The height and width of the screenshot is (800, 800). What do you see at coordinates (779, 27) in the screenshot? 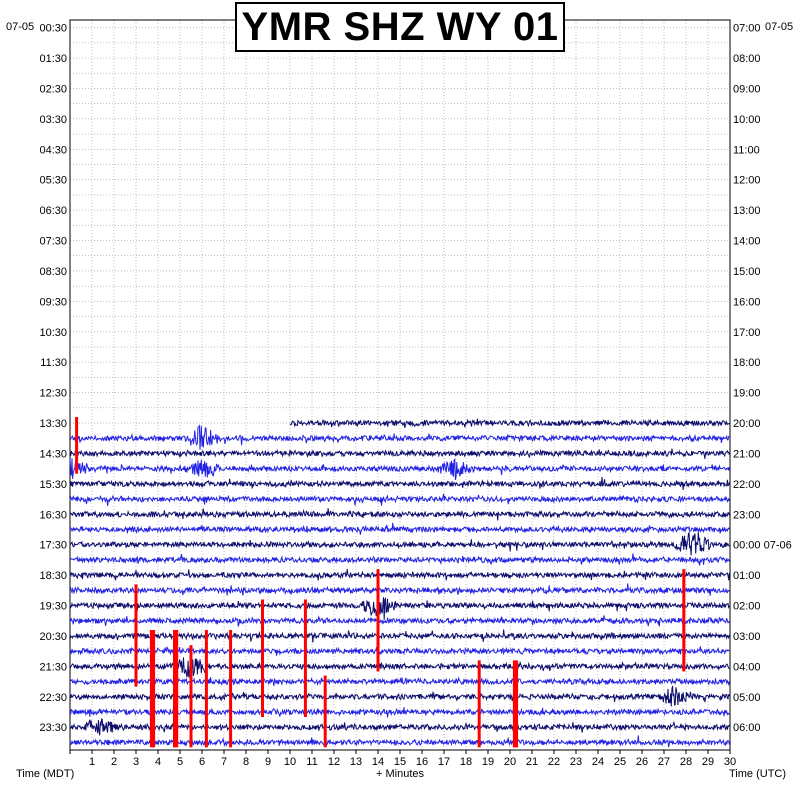
I see `right-date-label: 07-05` at bounding box center [779, 27].